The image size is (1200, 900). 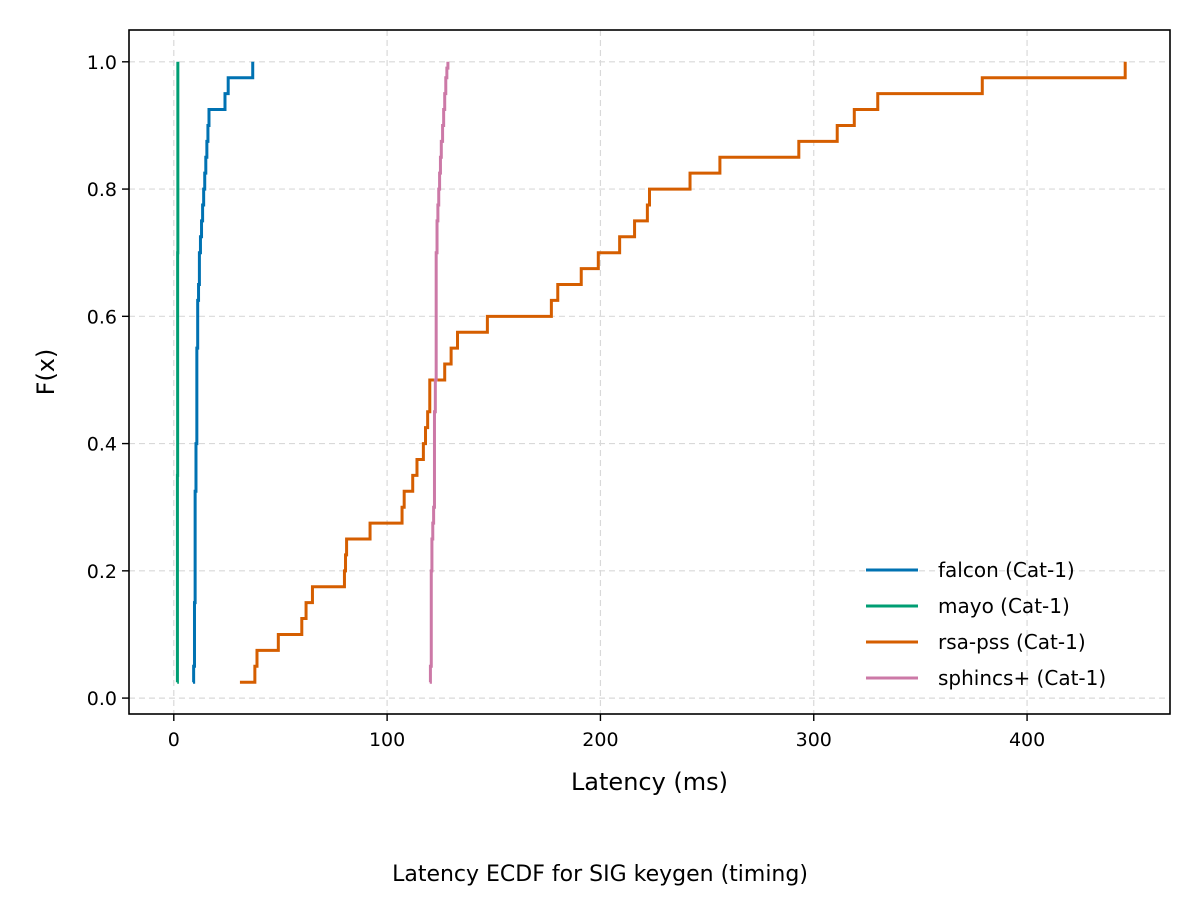 What do you see at coordinates (174, 740) in the screenshot?
I see `x-tick-label: 0` at bounding box center [174, 740].